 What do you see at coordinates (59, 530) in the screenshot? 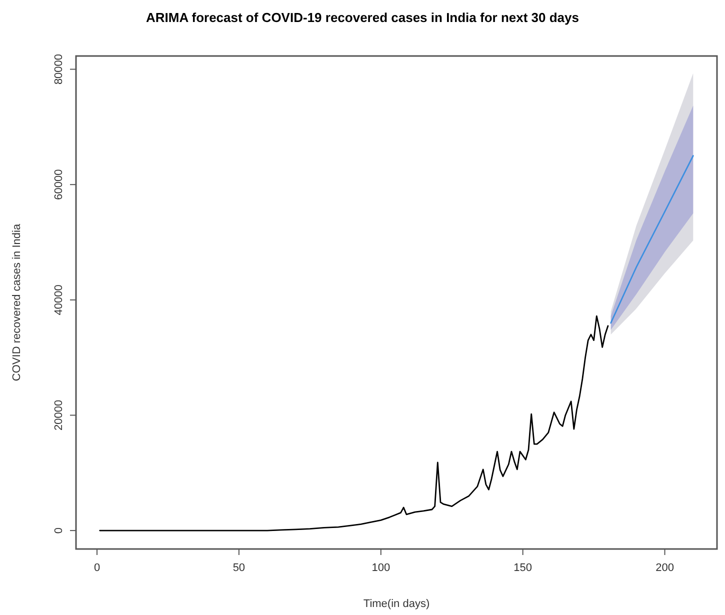
I see `y-tick-label: 0` at bounding box center [59, 530].